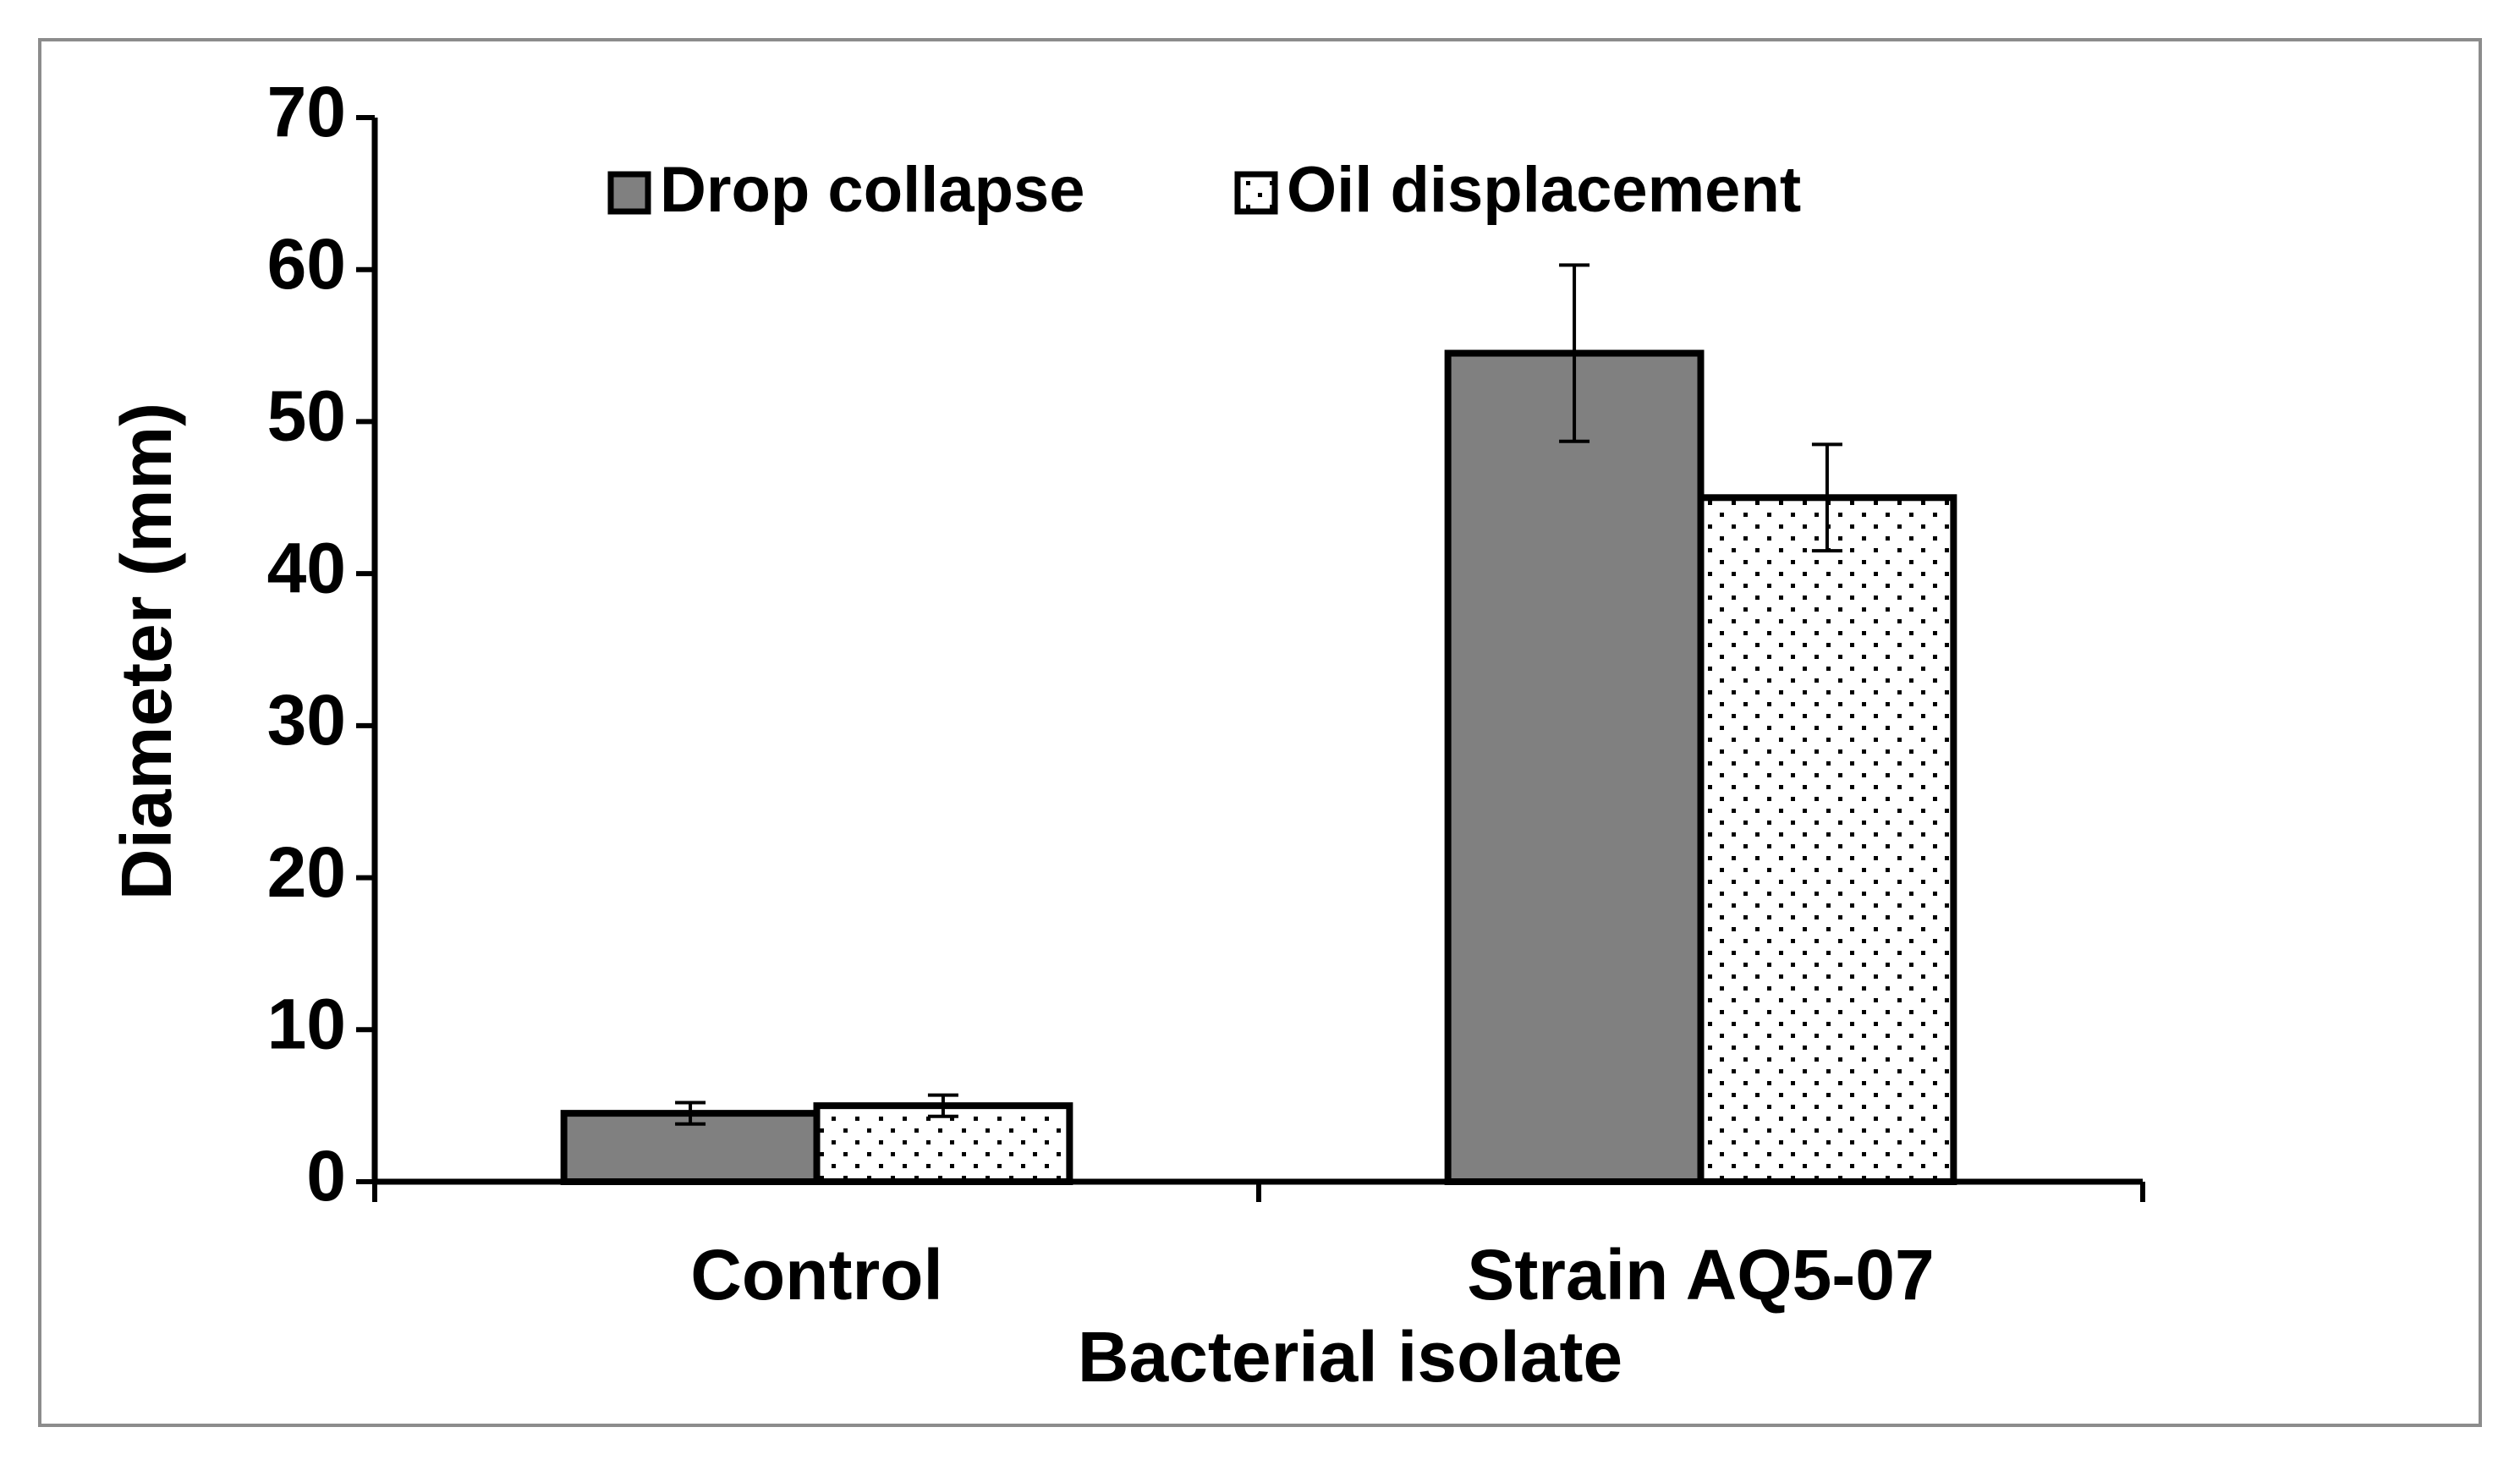  I want to click on y-tick-label: 0, so click(326, 1176).